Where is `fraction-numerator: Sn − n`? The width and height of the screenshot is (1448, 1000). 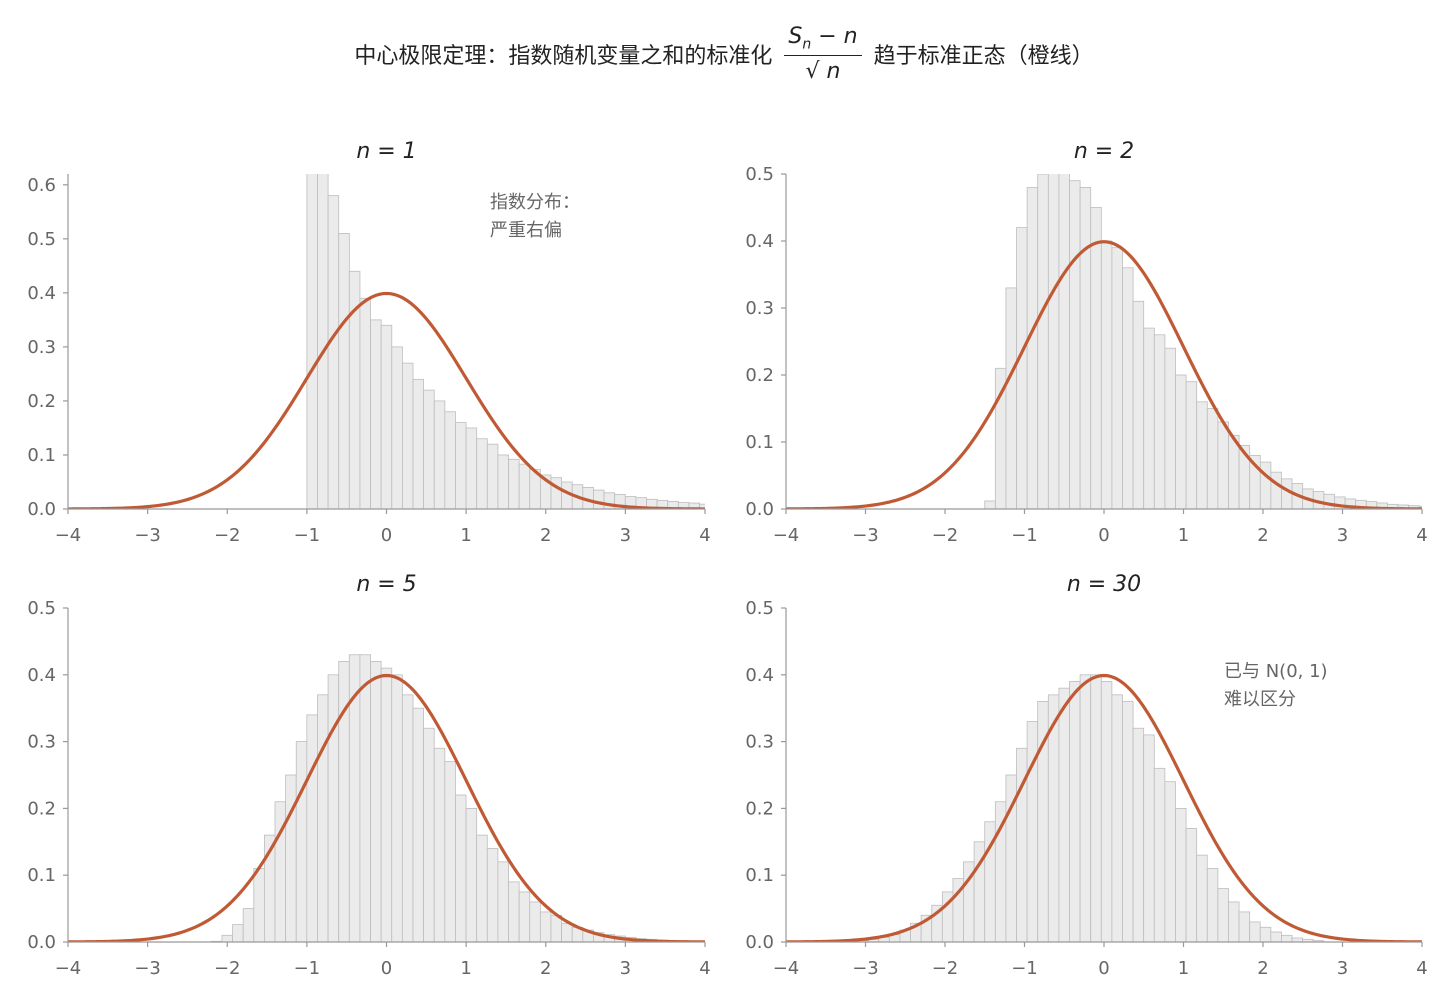
fraction-numerator: Sn − n is located at coordinates (823, 40).